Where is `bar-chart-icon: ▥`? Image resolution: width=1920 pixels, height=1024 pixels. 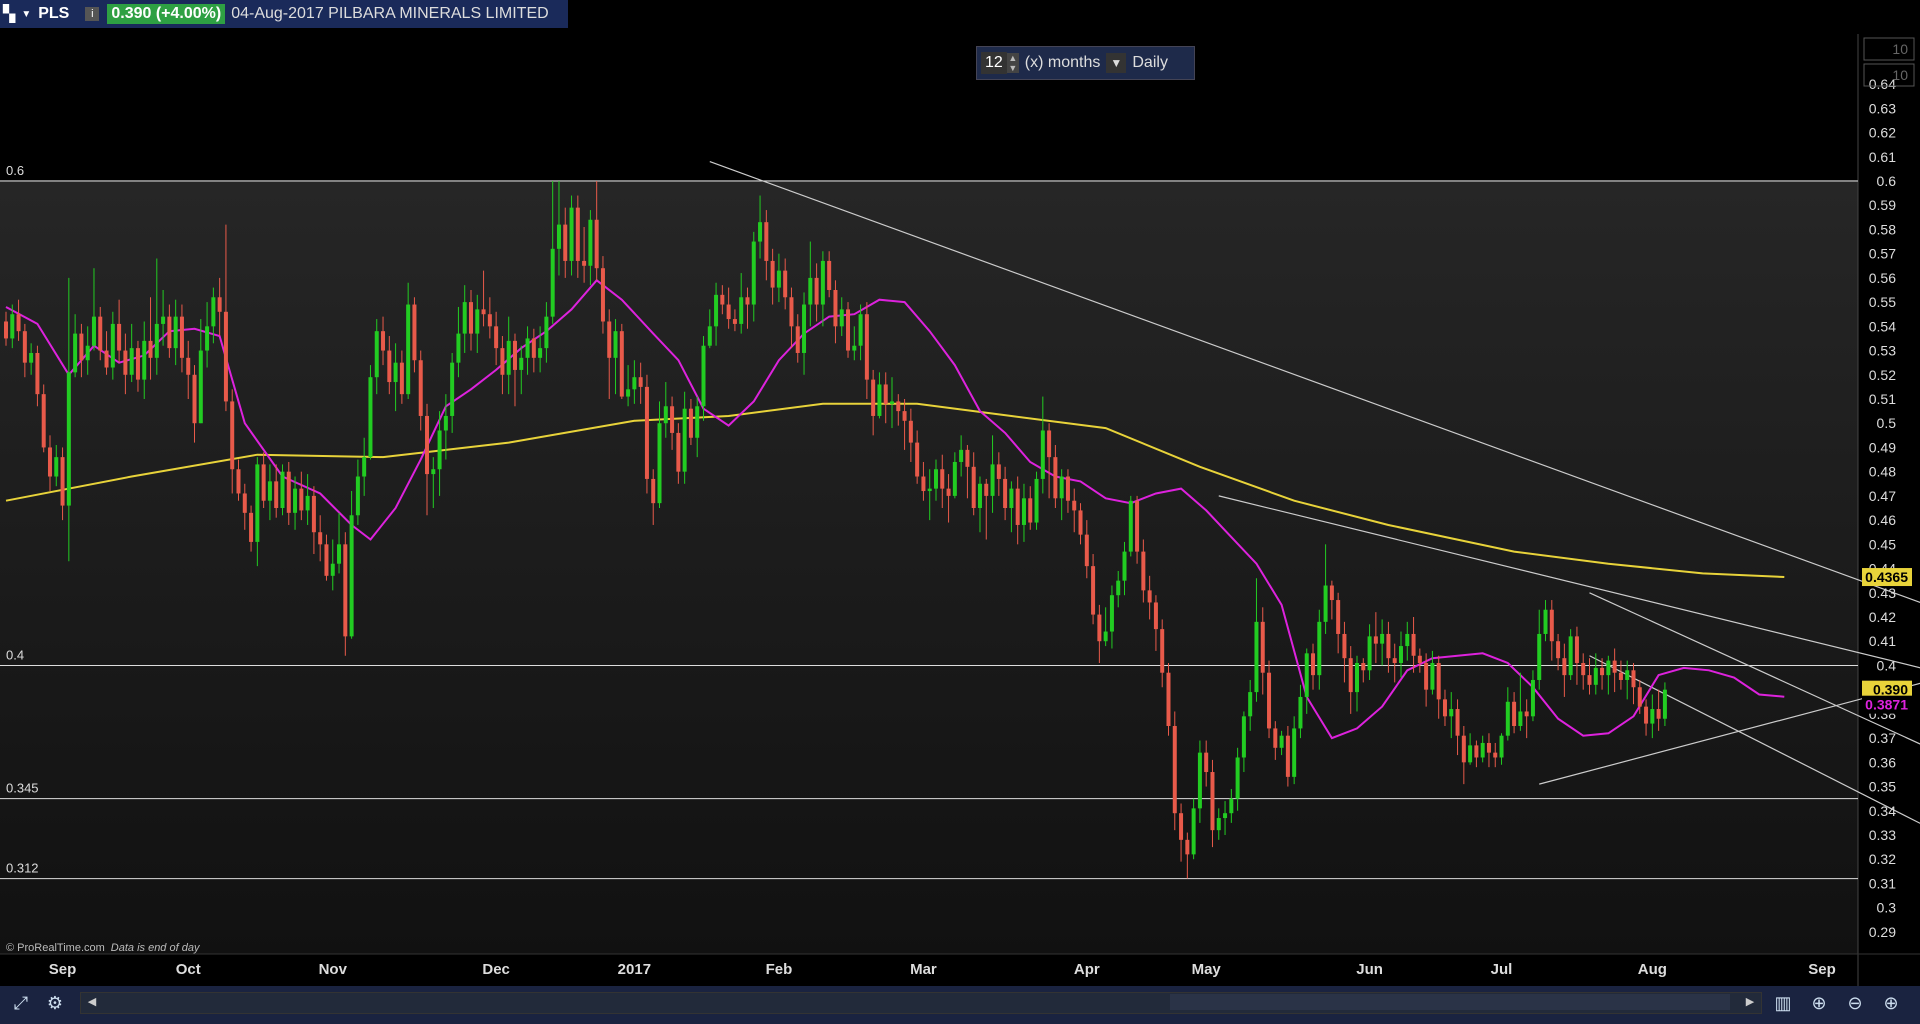
bar-chart-icon: ▥ is located at coordinates (1783, 1003).